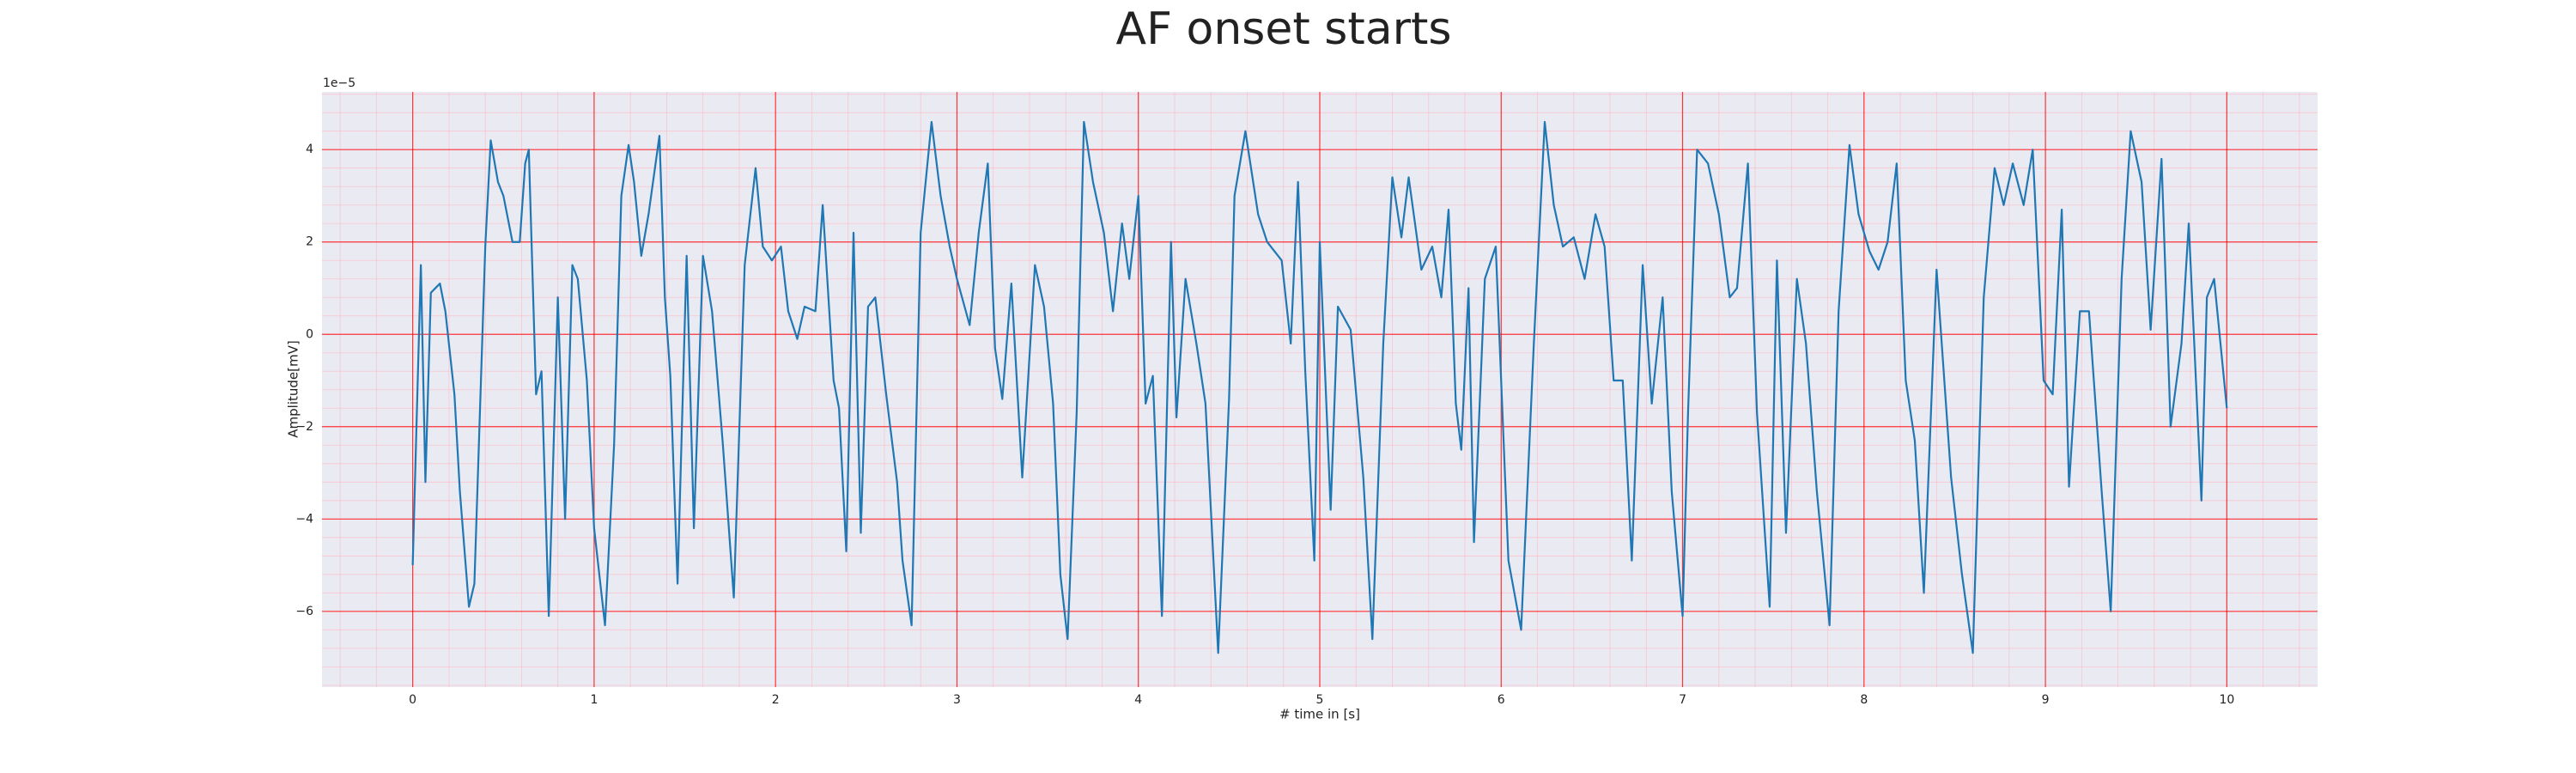  What do you see at coordinates (1320, 700) in the screenshot?
I see `x-tick-label: 5` at bounding box center [1320, 700].